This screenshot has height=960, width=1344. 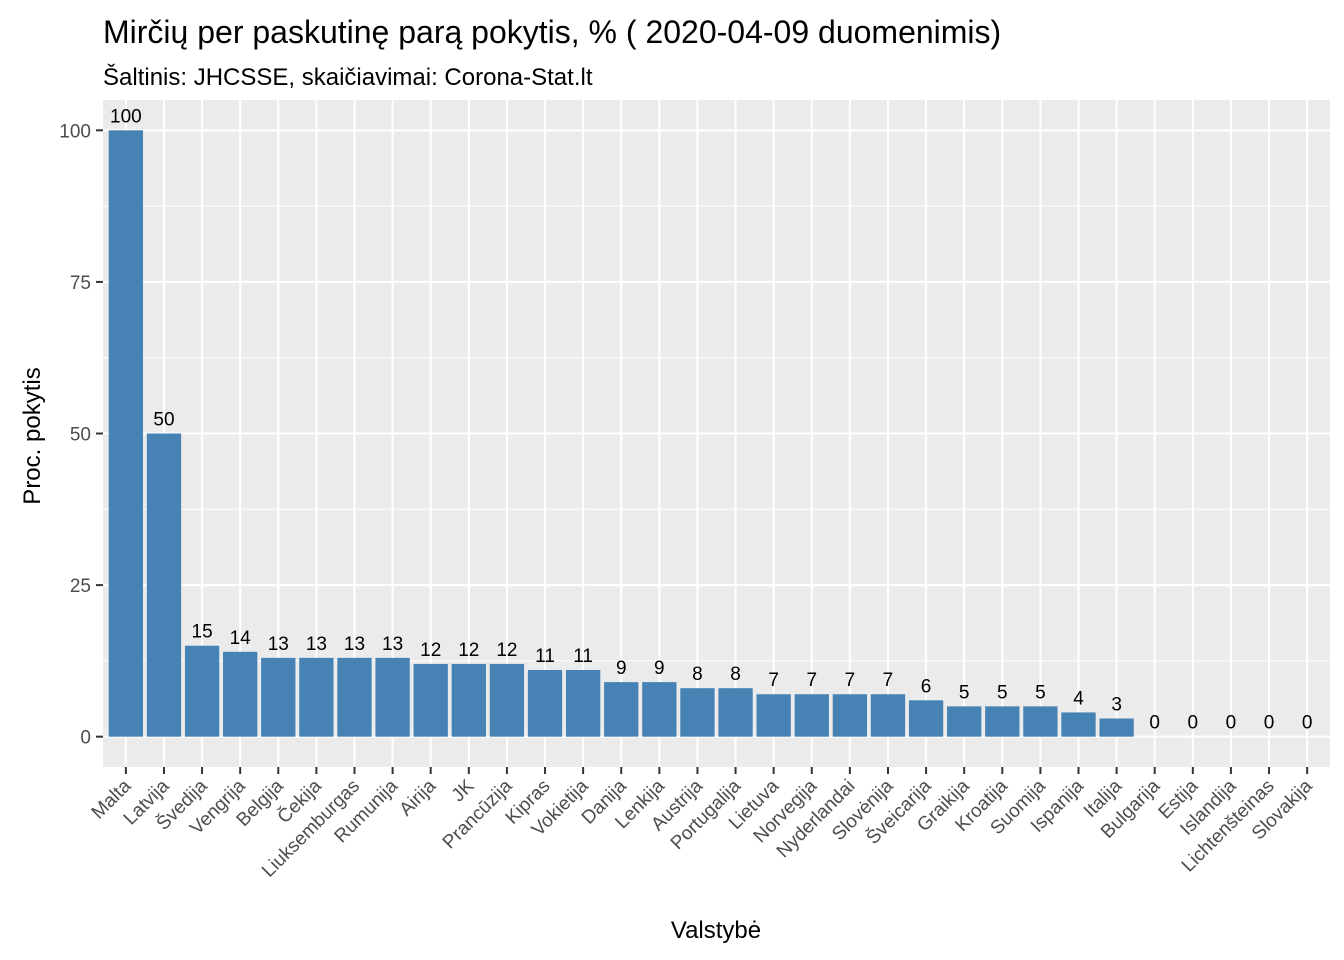 I want to click on data-label: 100, so click(x=126, y=116).